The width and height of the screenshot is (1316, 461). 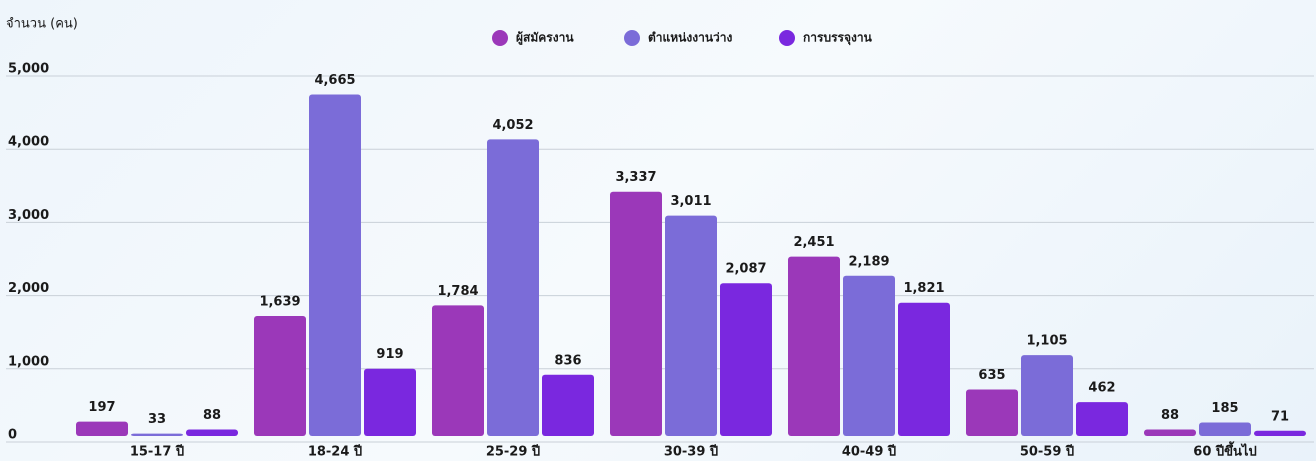 I want to click on legend-label: การบรรจุงาน, so click(x=838, y=38).